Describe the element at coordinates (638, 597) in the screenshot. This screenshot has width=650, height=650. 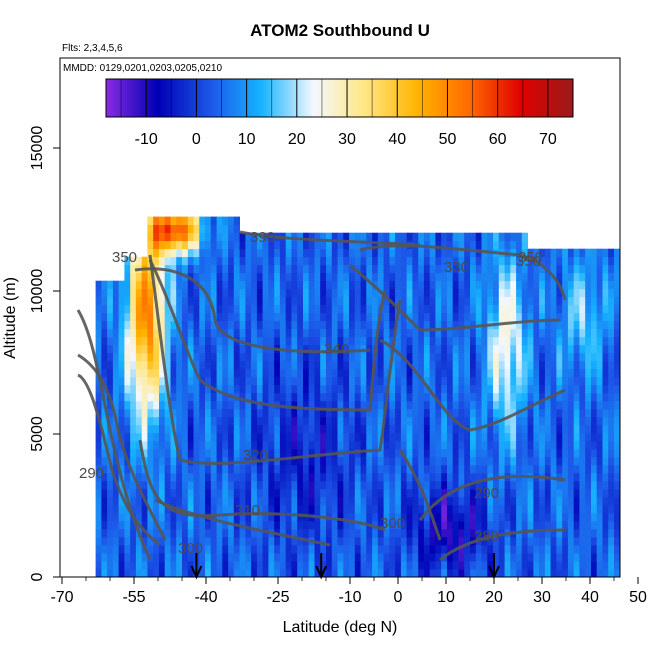
I see `x-tick-label: 50` at that location.